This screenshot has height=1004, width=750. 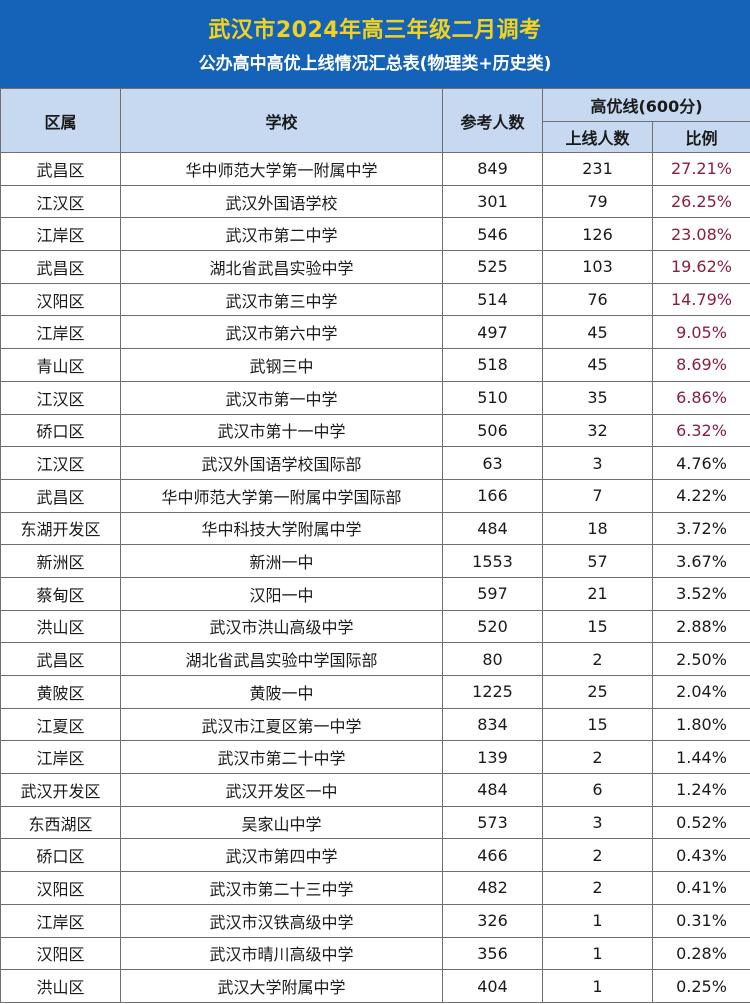 I want to click on cell-ratio: 2.88%, so click(x=701, y=626).